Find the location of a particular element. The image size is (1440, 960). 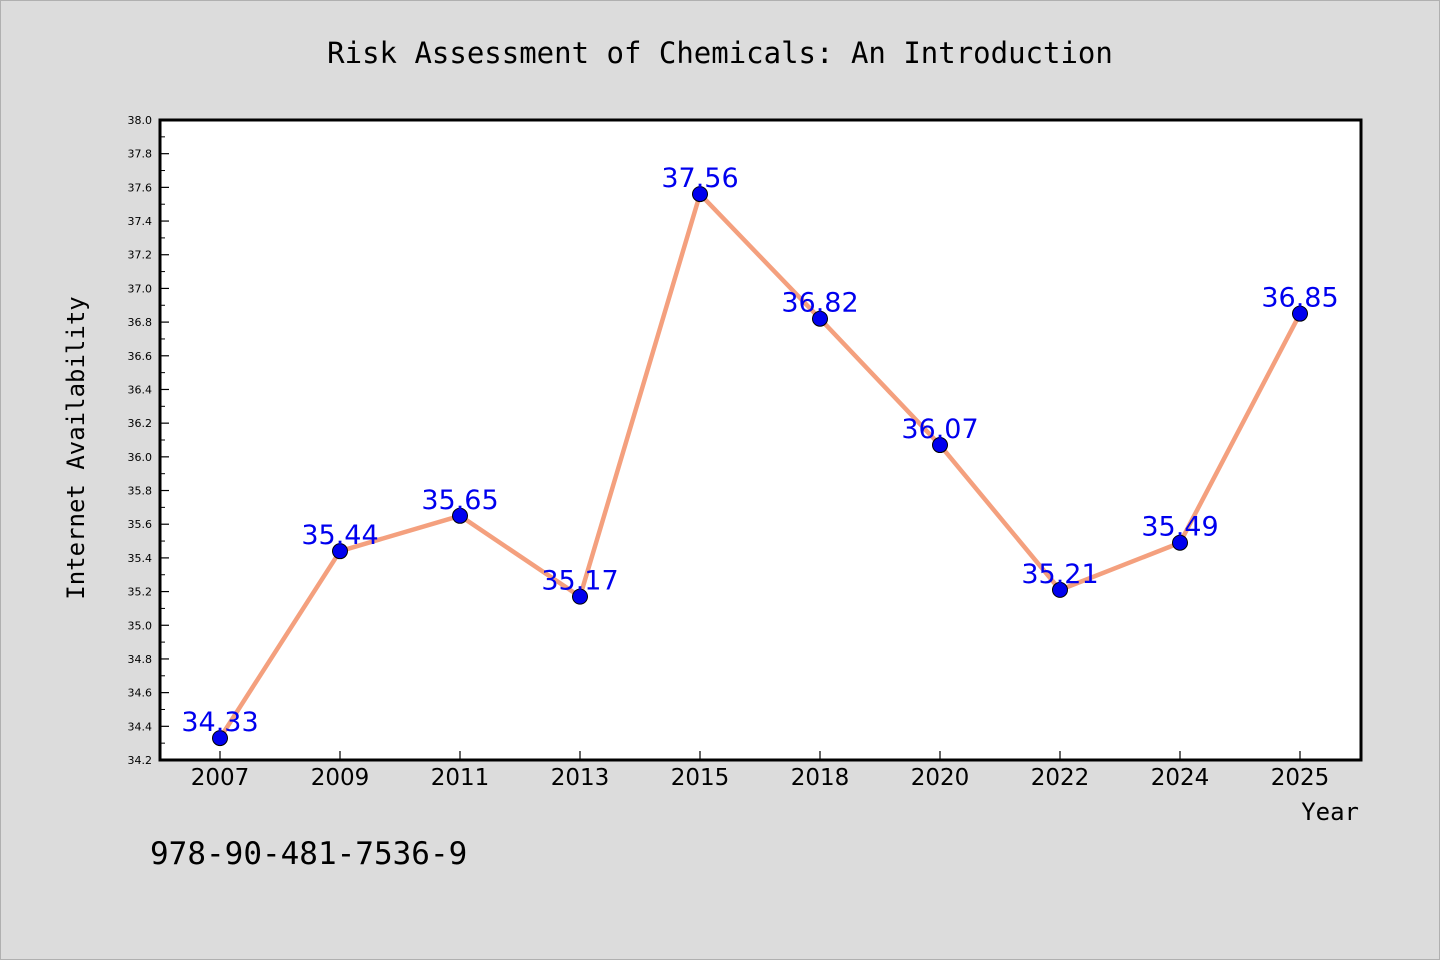

data-label: 35.44 is located at coordinates (339, 535).